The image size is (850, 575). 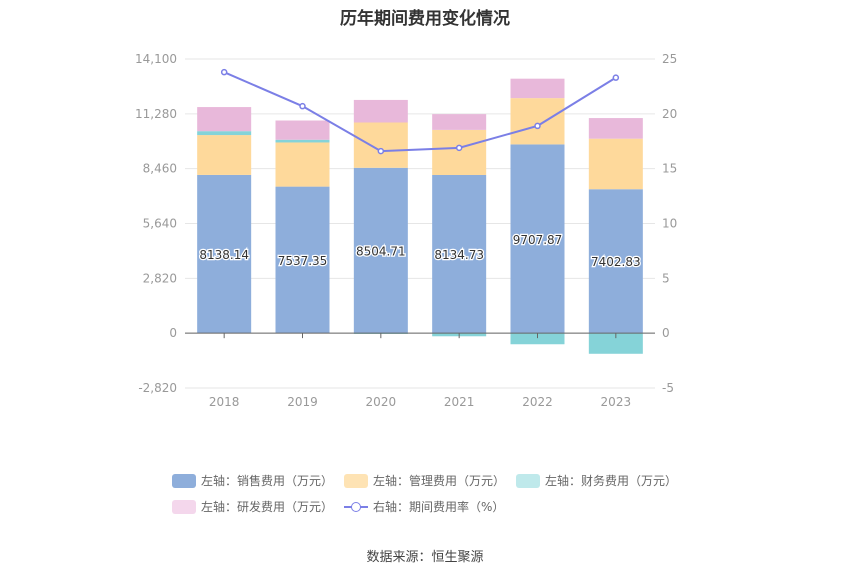 What do you see at coordinates (156, 114) in the screenshot?
I see `left-axis-tick-label: 11,280` at bounding box center [156, 114].